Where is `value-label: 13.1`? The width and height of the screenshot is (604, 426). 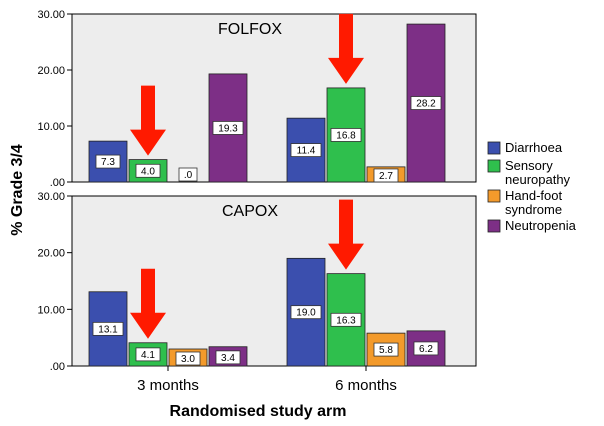
value-label: 13.1 is located at coordinates (108, 329).